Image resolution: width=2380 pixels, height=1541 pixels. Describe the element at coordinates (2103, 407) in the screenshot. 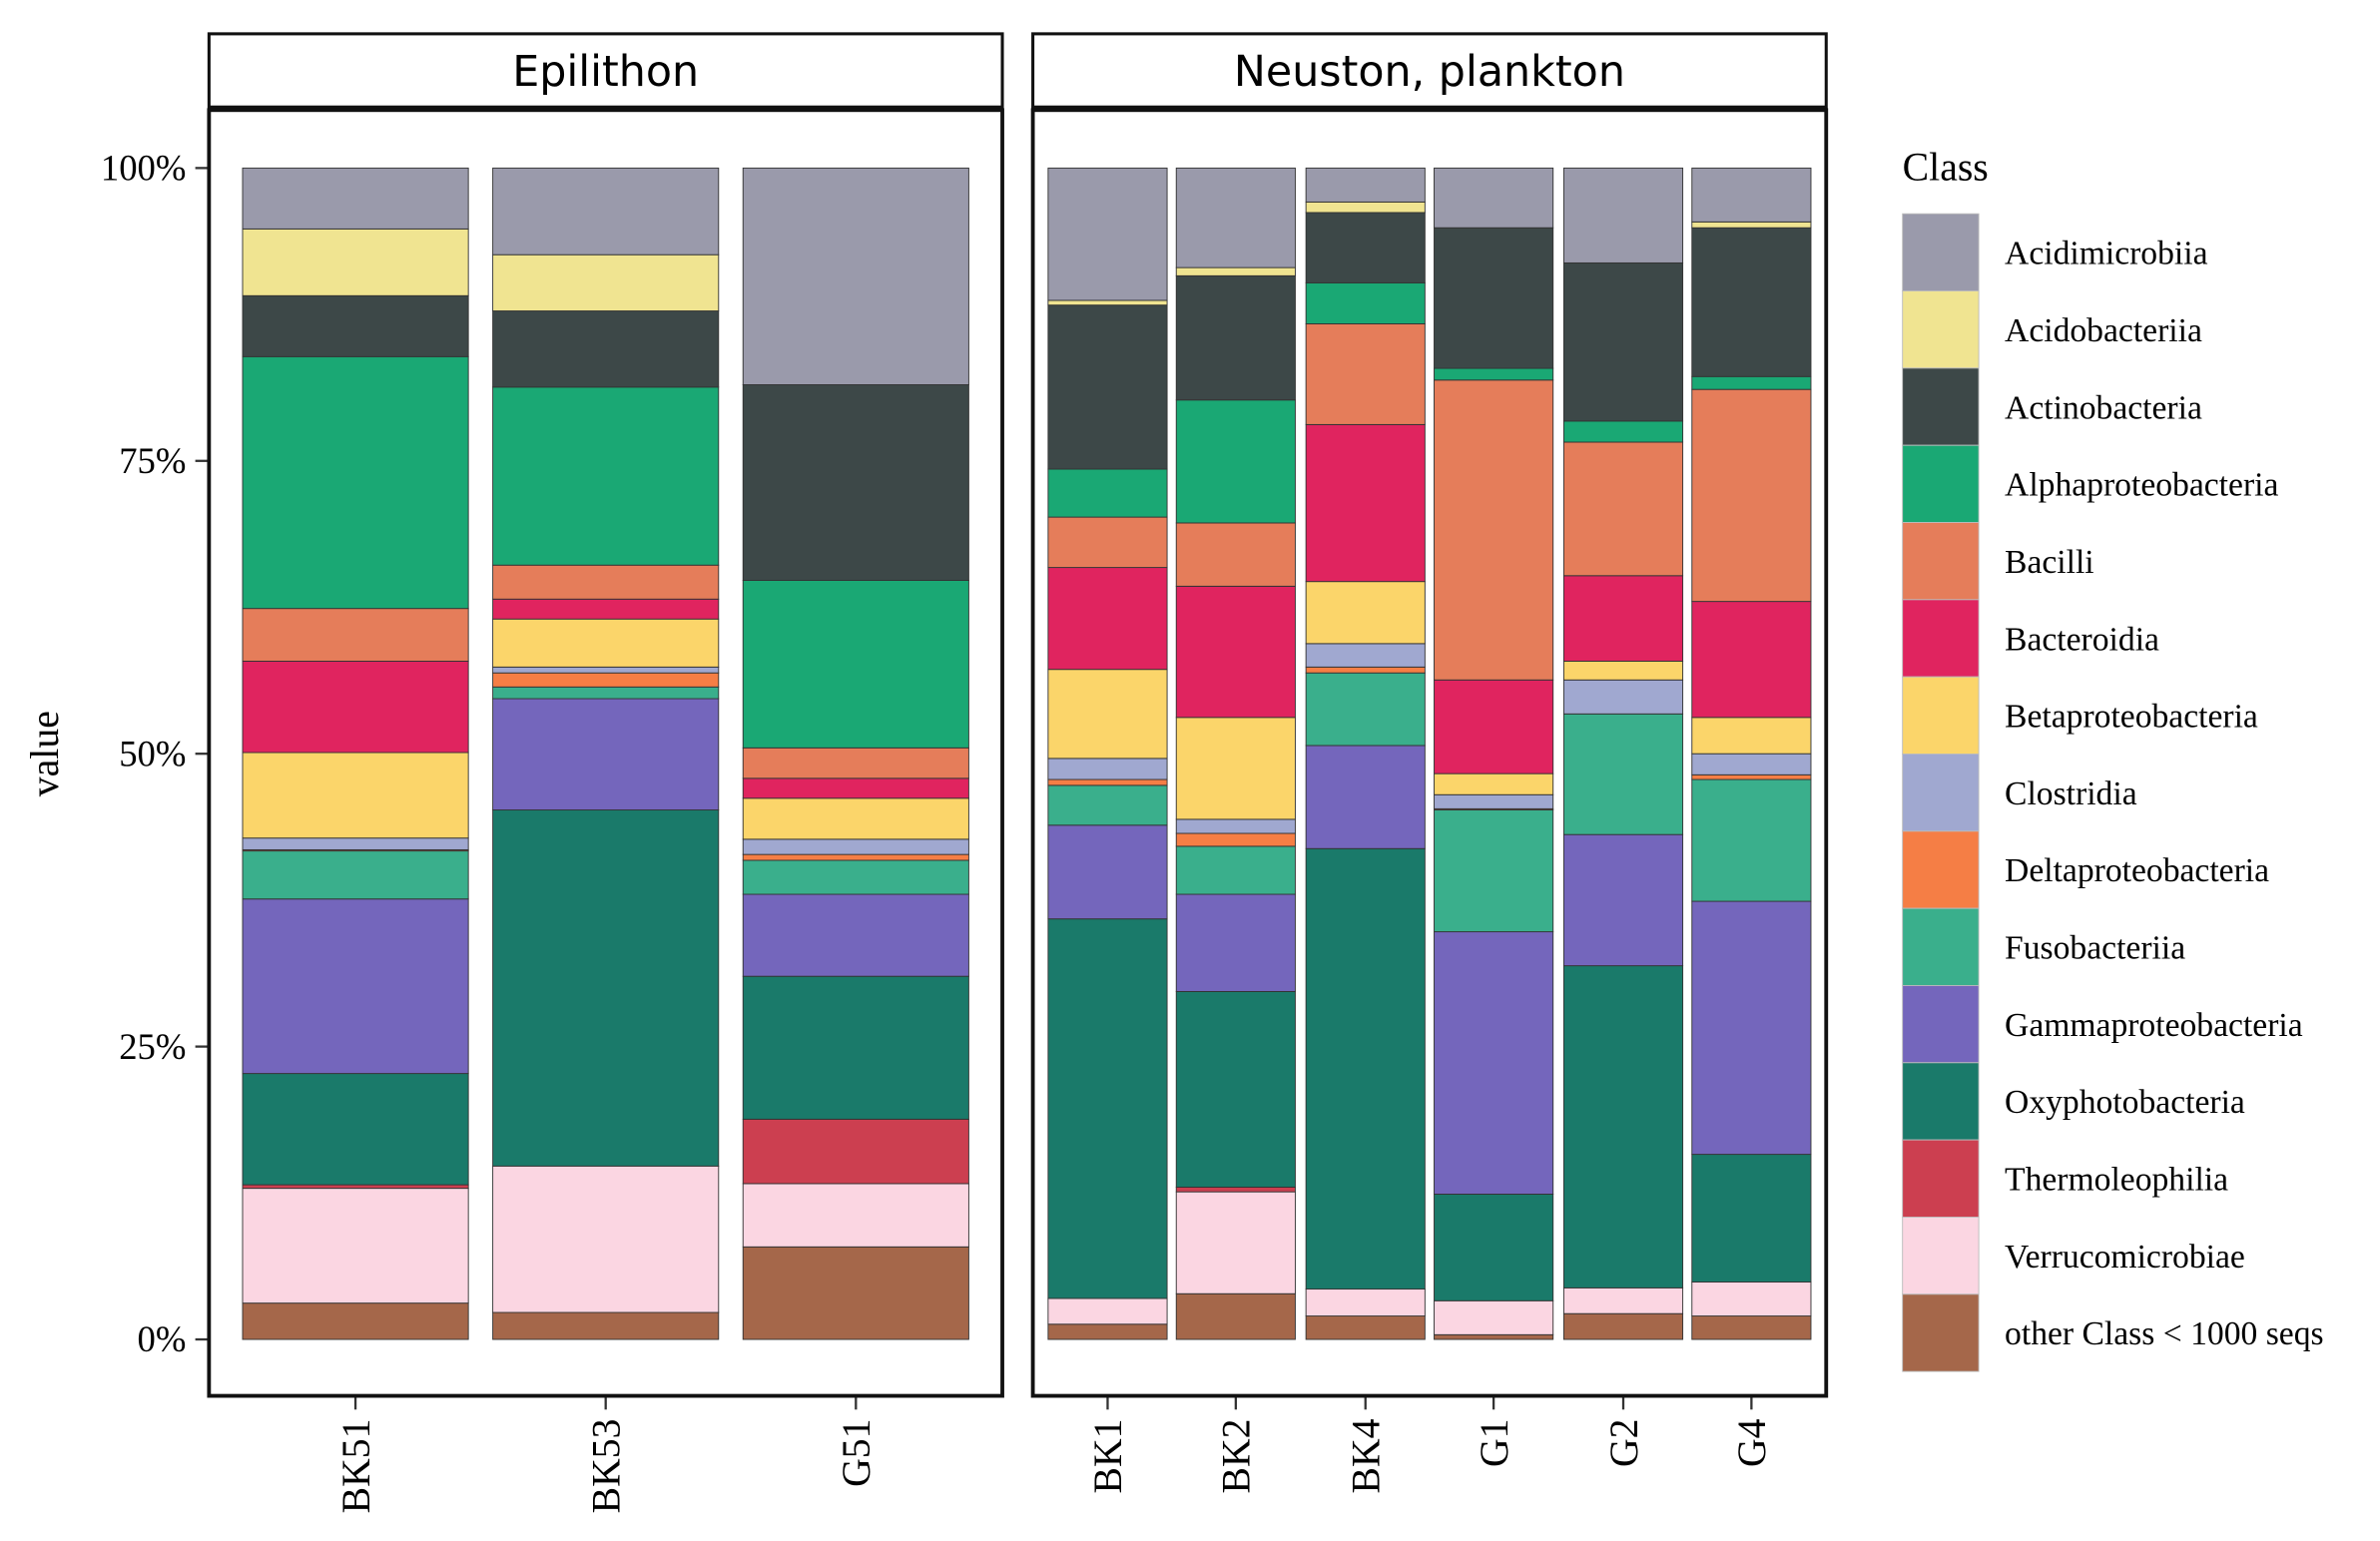

I see `legend-label: Actinobacteria` at that location.